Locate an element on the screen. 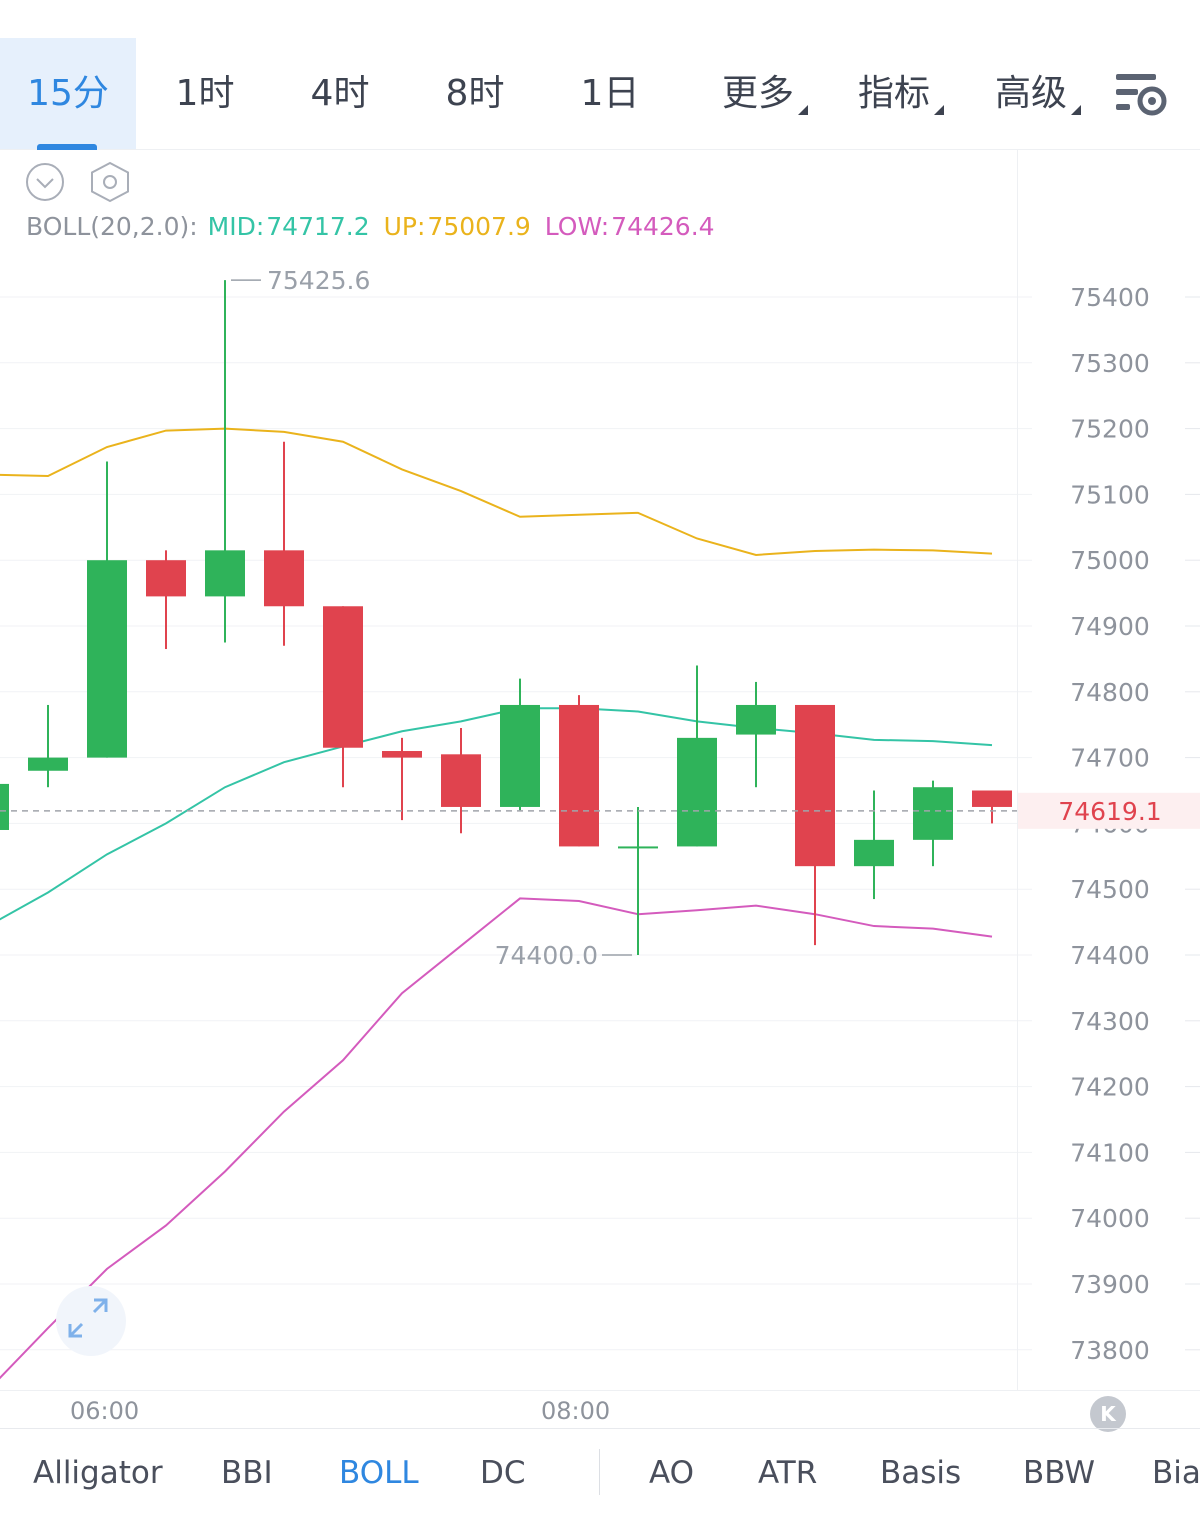 This screenshot has height=1523, width=1200. indicator-boll: BOLL is located at coordinates (379, 1473).